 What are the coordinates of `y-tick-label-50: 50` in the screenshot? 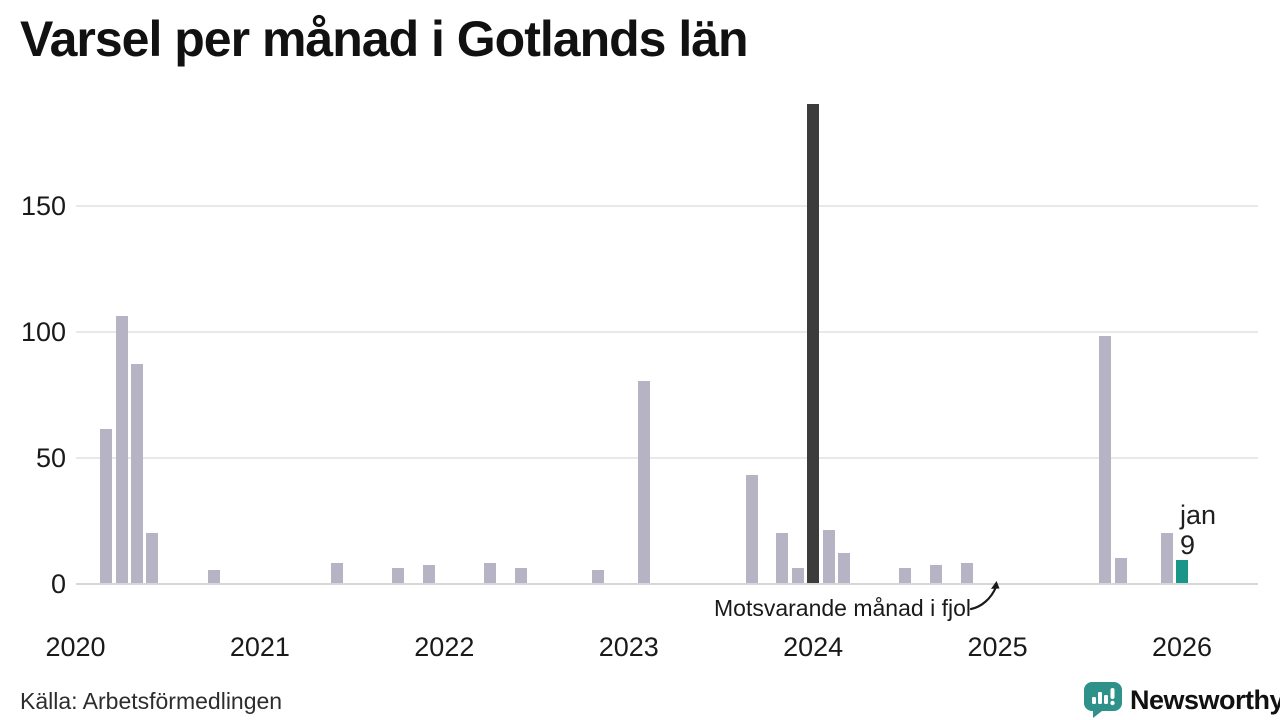 It's located at (50, 458).